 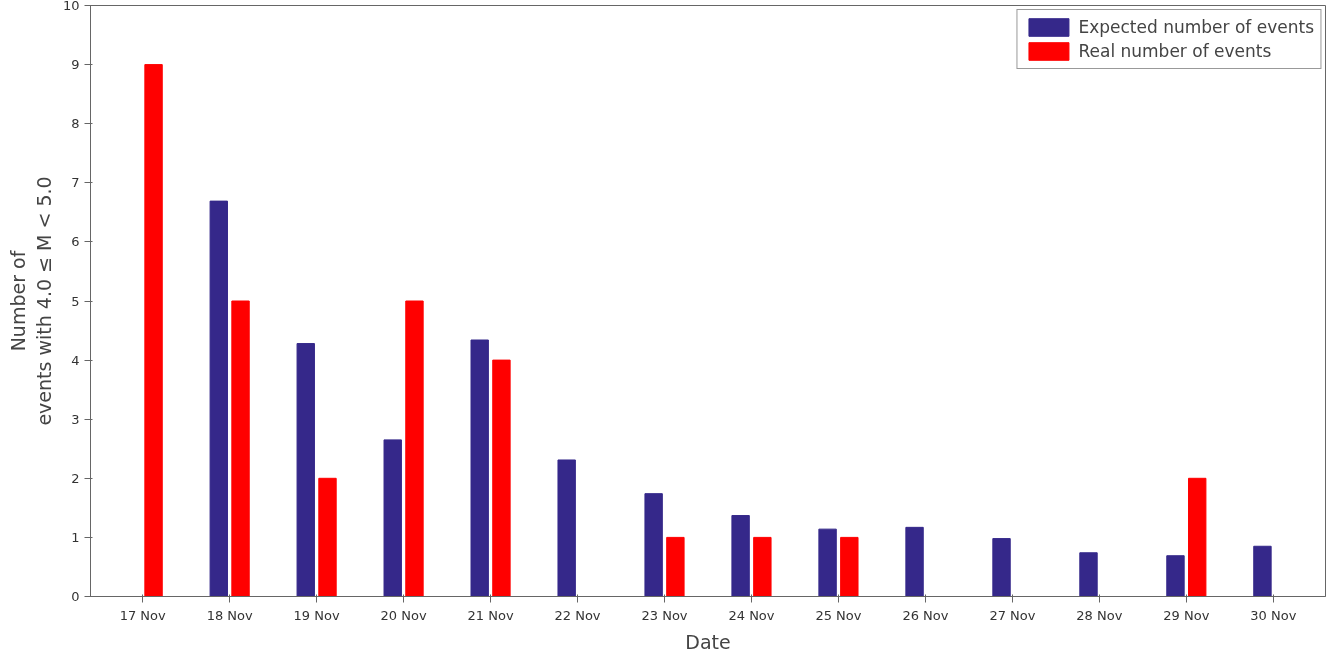 What do you see at coordinates (75, 360) in the screenshot?
I see `y-tick-label: 4` at bounding box center [75, 360].